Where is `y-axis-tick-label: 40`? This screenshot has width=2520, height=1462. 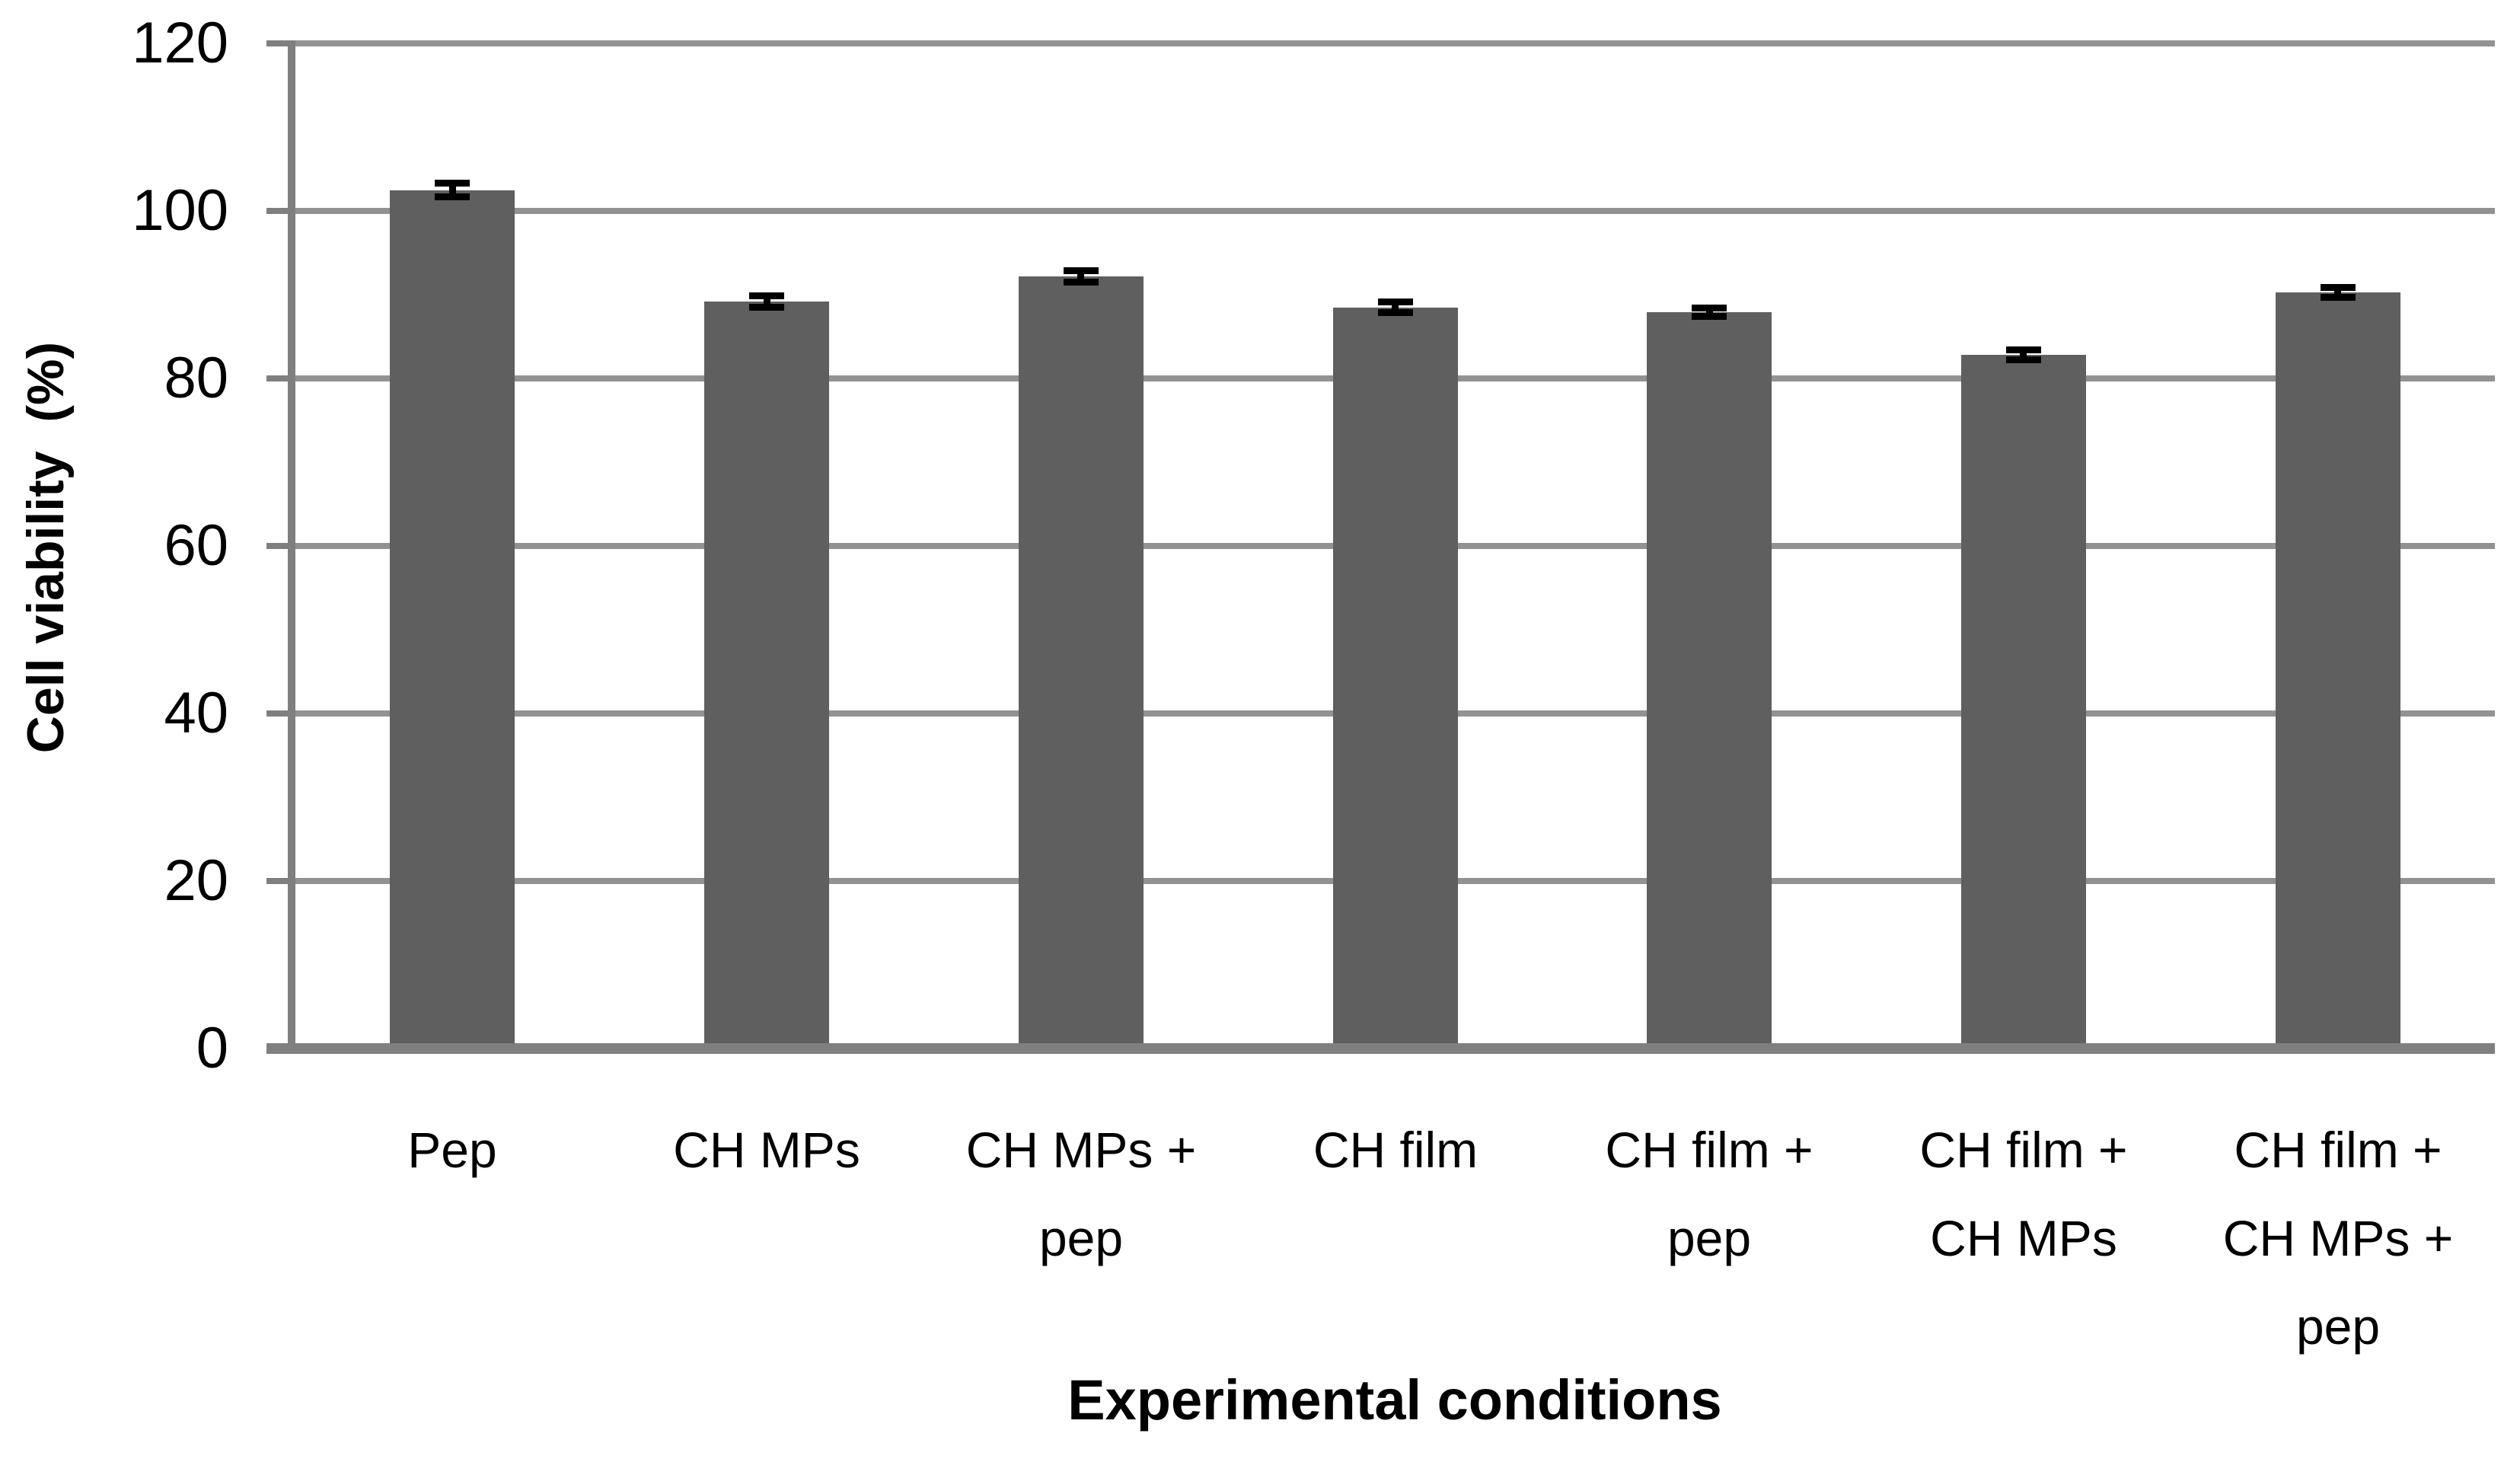
y-axis-tick-label: 40 is located at coordinates (196, 713).